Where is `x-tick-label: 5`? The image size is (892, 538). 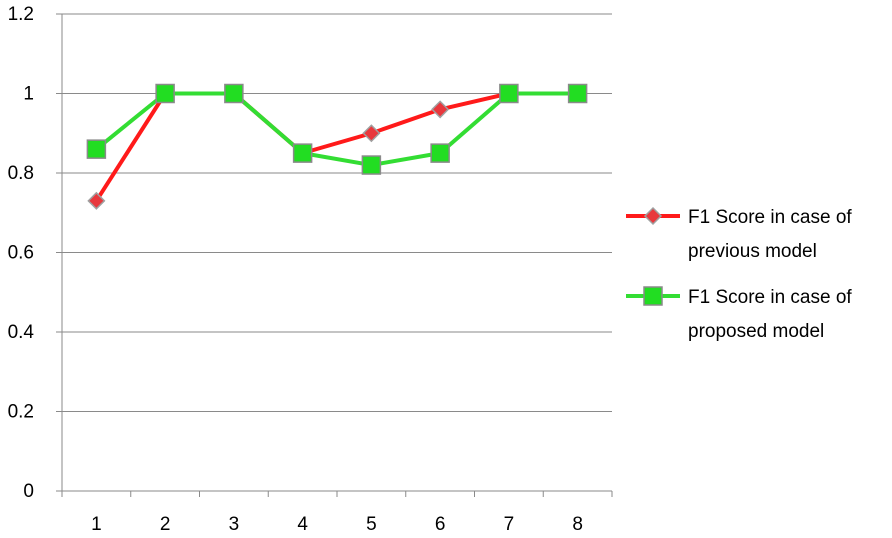
x-tick-label: 5 is located at coordinates (371, 524).